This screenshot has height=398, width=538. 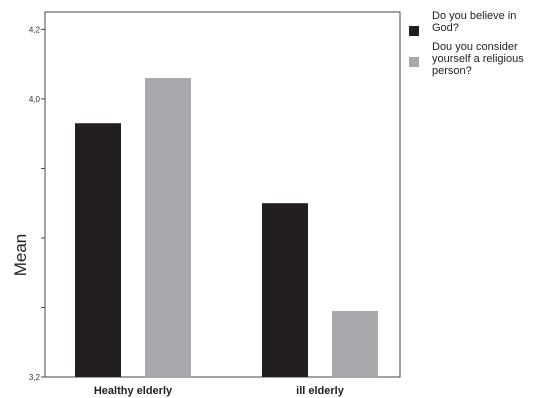 I want to click on x-axis-labels: Healthy elderly ill elderly, so click(x=219, y=391).